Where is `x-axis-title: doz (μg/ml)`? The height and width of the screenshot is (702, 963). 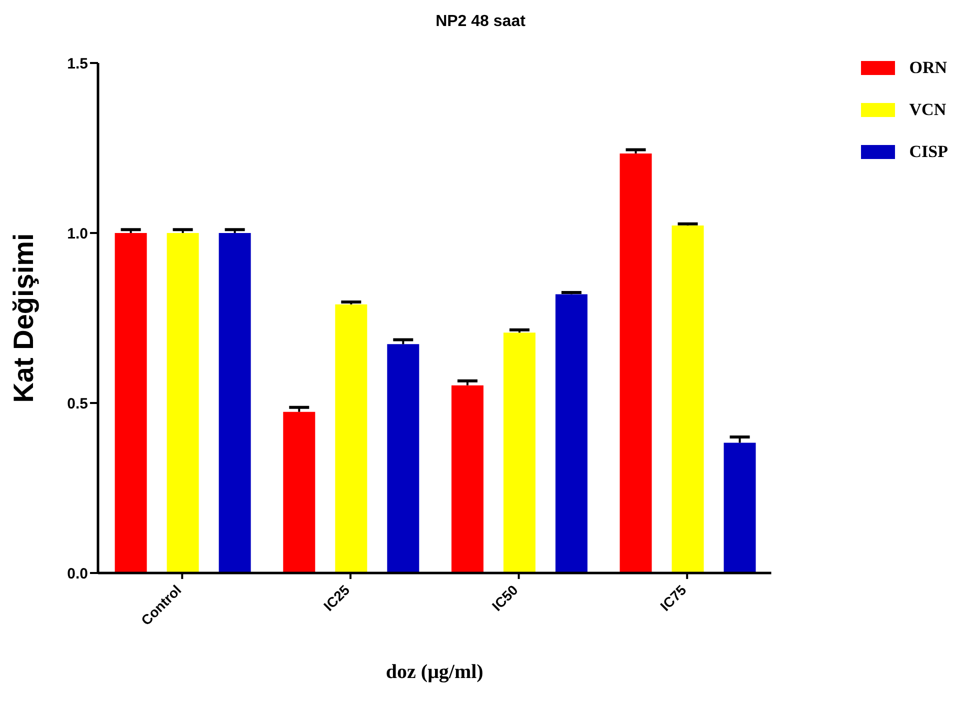 x-axis-title: doz (μg/ml) is located at coordinates (435, 672).